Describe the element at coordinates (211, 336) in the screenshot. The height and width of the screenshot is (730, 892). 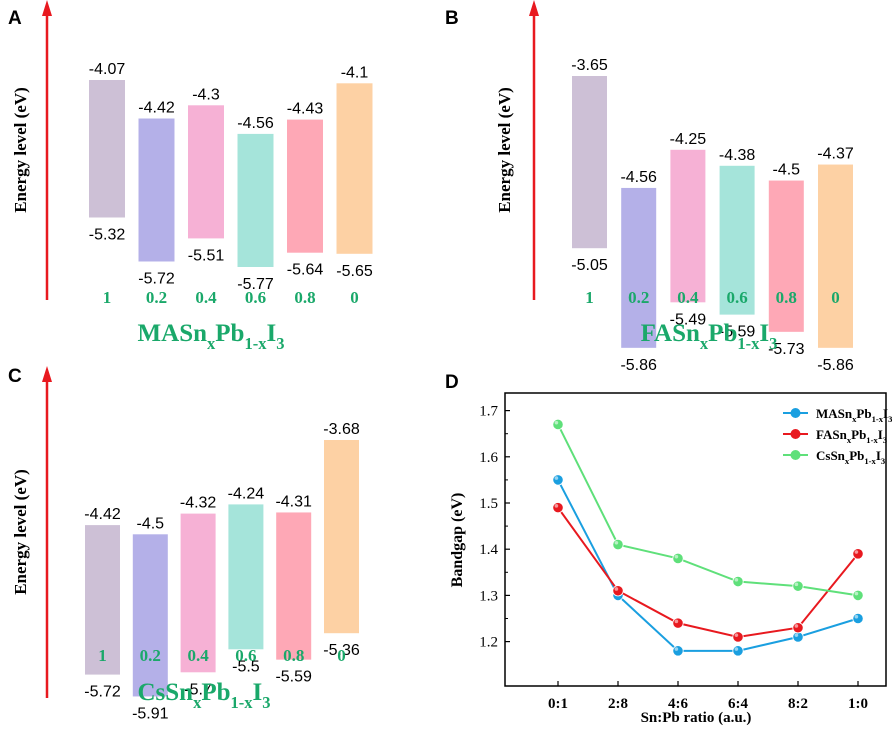
I see `panel-title: MASnxPb1-xI3` at that location.